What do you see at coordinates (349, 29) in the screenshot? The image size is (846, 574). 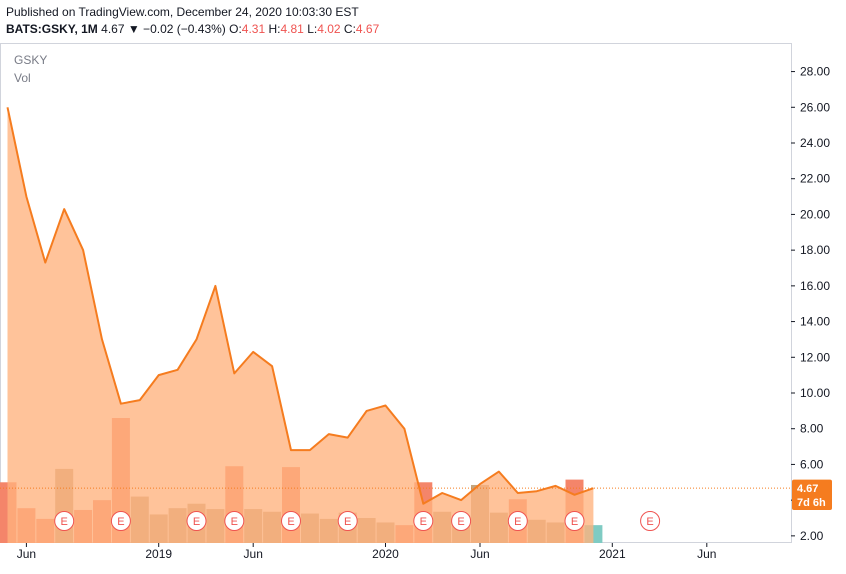 I see `close-label: C:` at bounding box center [349, 29].